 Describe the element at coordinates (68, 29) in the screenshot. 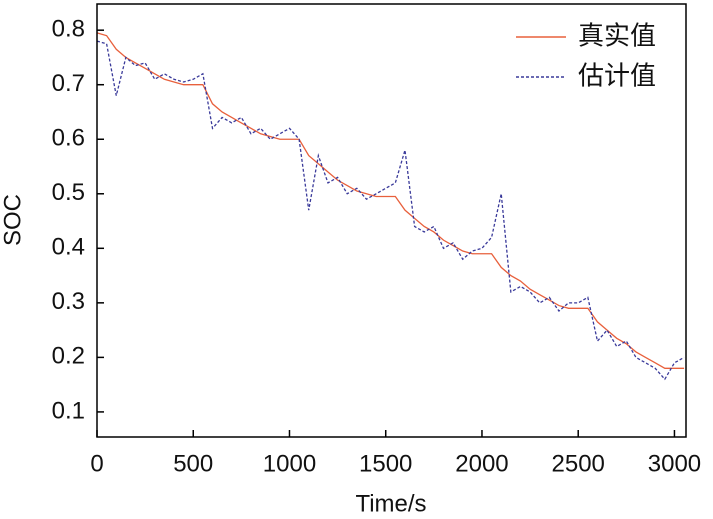

I see `y-tick-label: 0.8` at that location.